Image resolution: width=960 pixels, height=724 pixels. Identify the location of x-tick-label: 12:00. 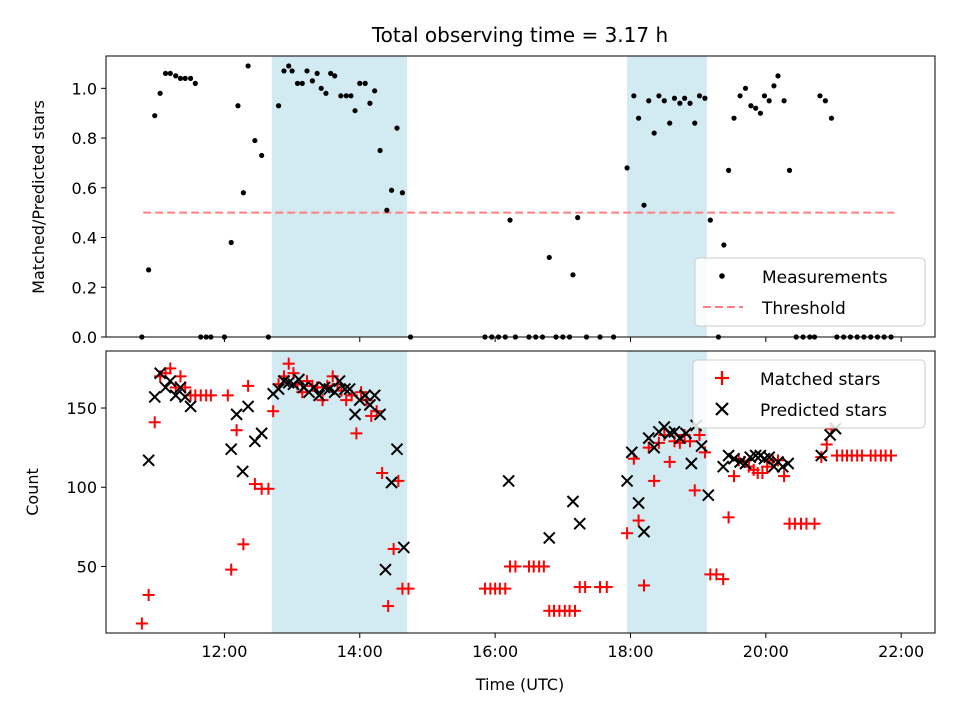
(224, 651).